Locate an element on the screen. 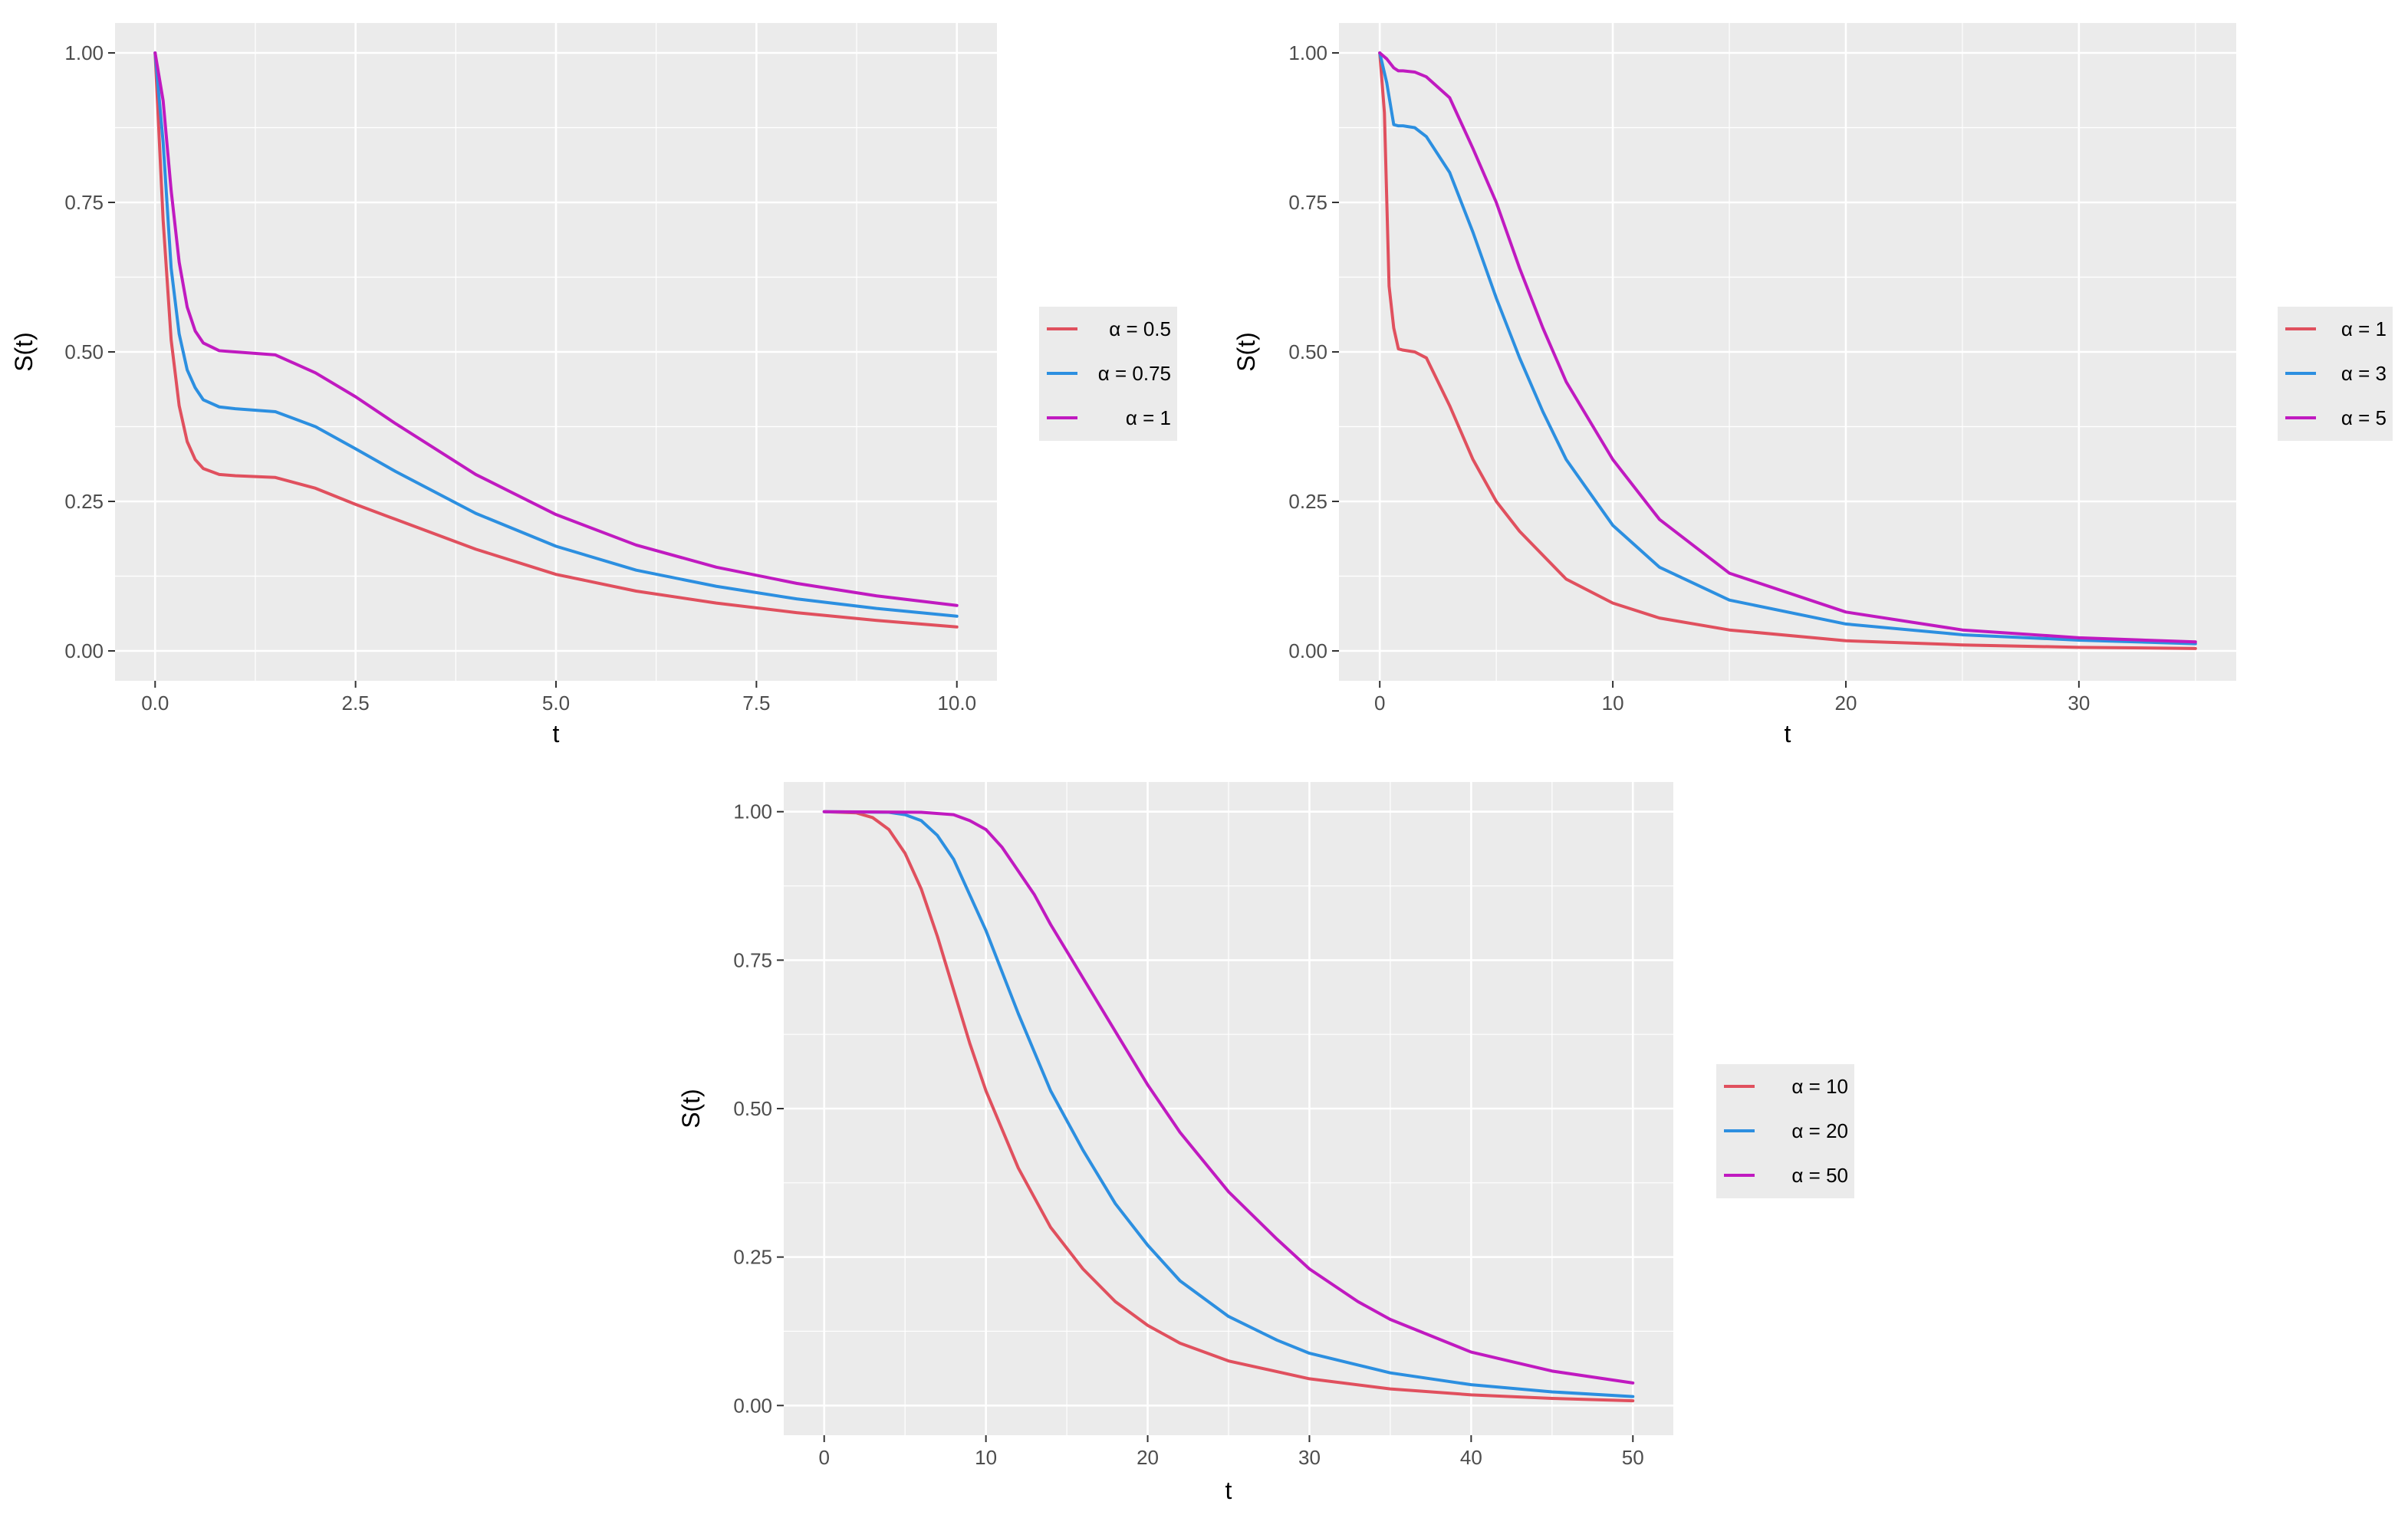 This screenshot has height=1518, width=2408. x-tick-label: 5.0 is located at coordinates (556, 703).